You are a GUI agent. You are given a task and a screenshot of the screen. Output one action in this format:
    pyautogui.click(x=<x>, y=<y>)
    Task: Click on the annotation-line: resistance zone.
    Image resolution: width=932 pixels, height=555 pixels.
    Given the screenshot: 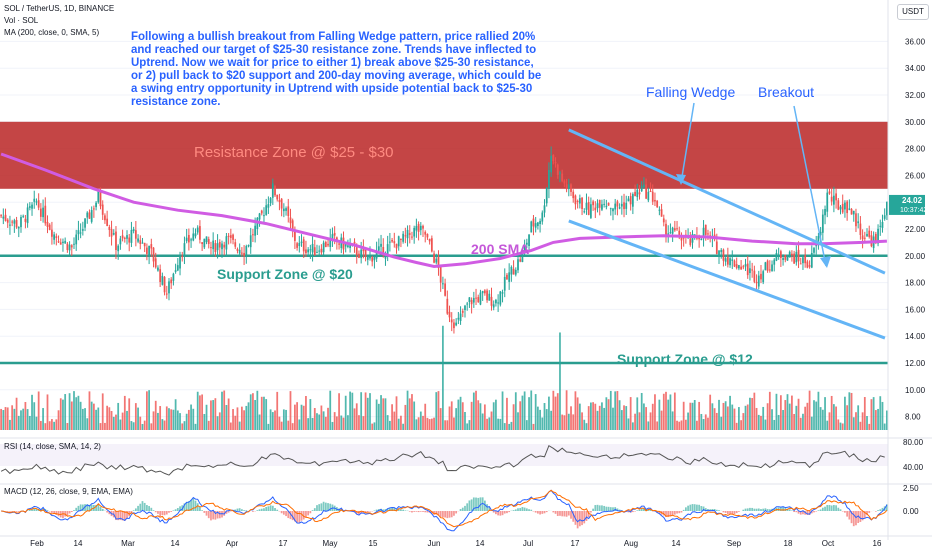 What is the action you would take?
    pyautogui.click(x=175, y=102)
    